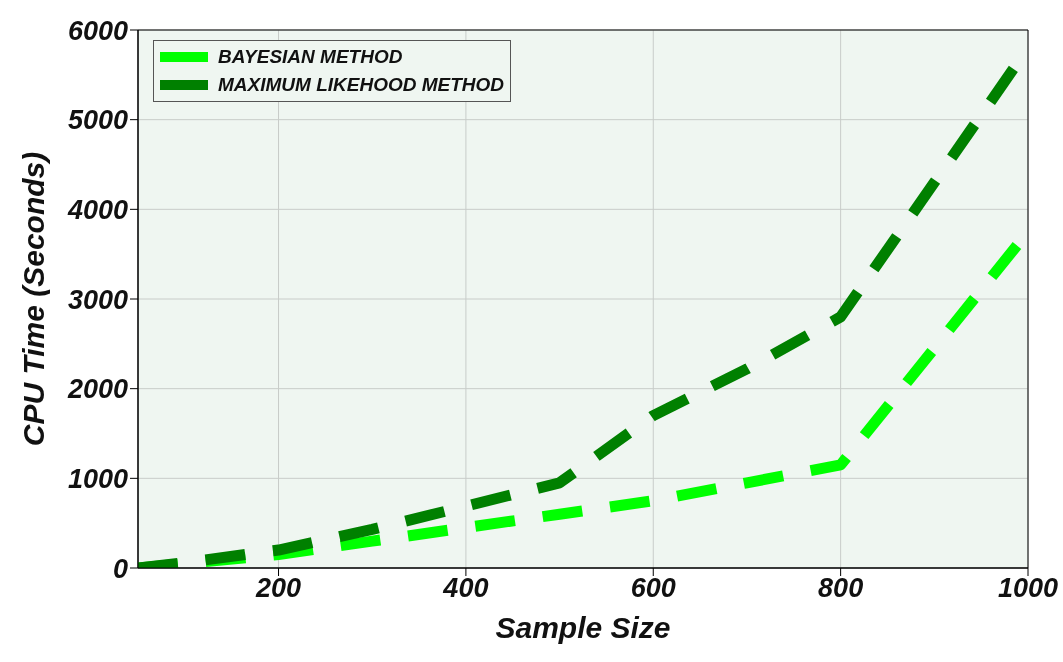 This screenshot has height=662, width=1063. What do you see at coordinates (120, 568) in the screenshot?
I see `y-tick-label: 0` at bounding box center [120, 568].